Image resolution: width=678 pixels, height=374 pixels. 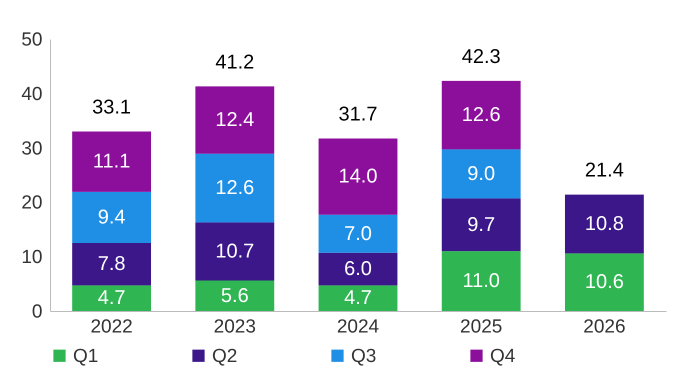 I want to click on legend-label: Q2, so click(x=225, y=356).